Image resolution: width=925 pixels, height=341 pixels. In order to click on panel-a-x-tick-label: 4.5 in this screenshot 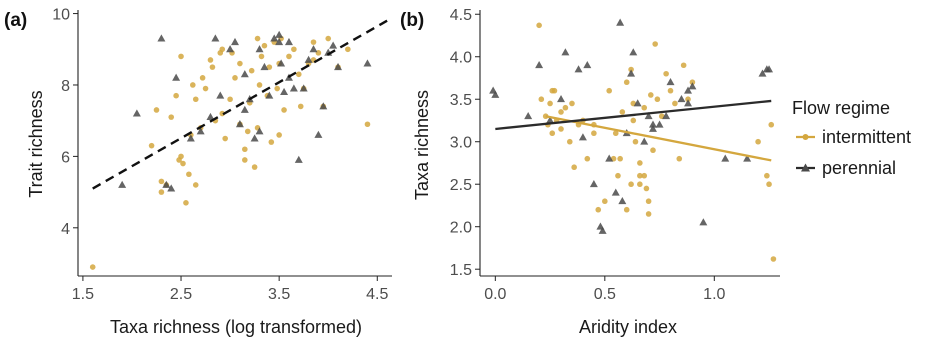, I will do `click(377, 294)`.